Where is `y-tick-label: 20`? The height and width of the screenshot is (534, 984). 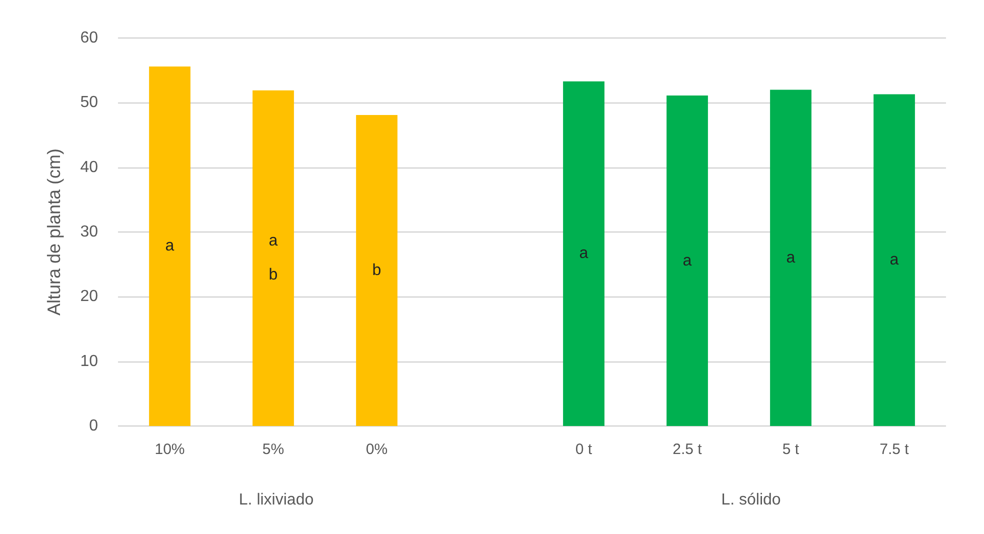
y-tick-label: 20 is located at coordinates (89, 297).